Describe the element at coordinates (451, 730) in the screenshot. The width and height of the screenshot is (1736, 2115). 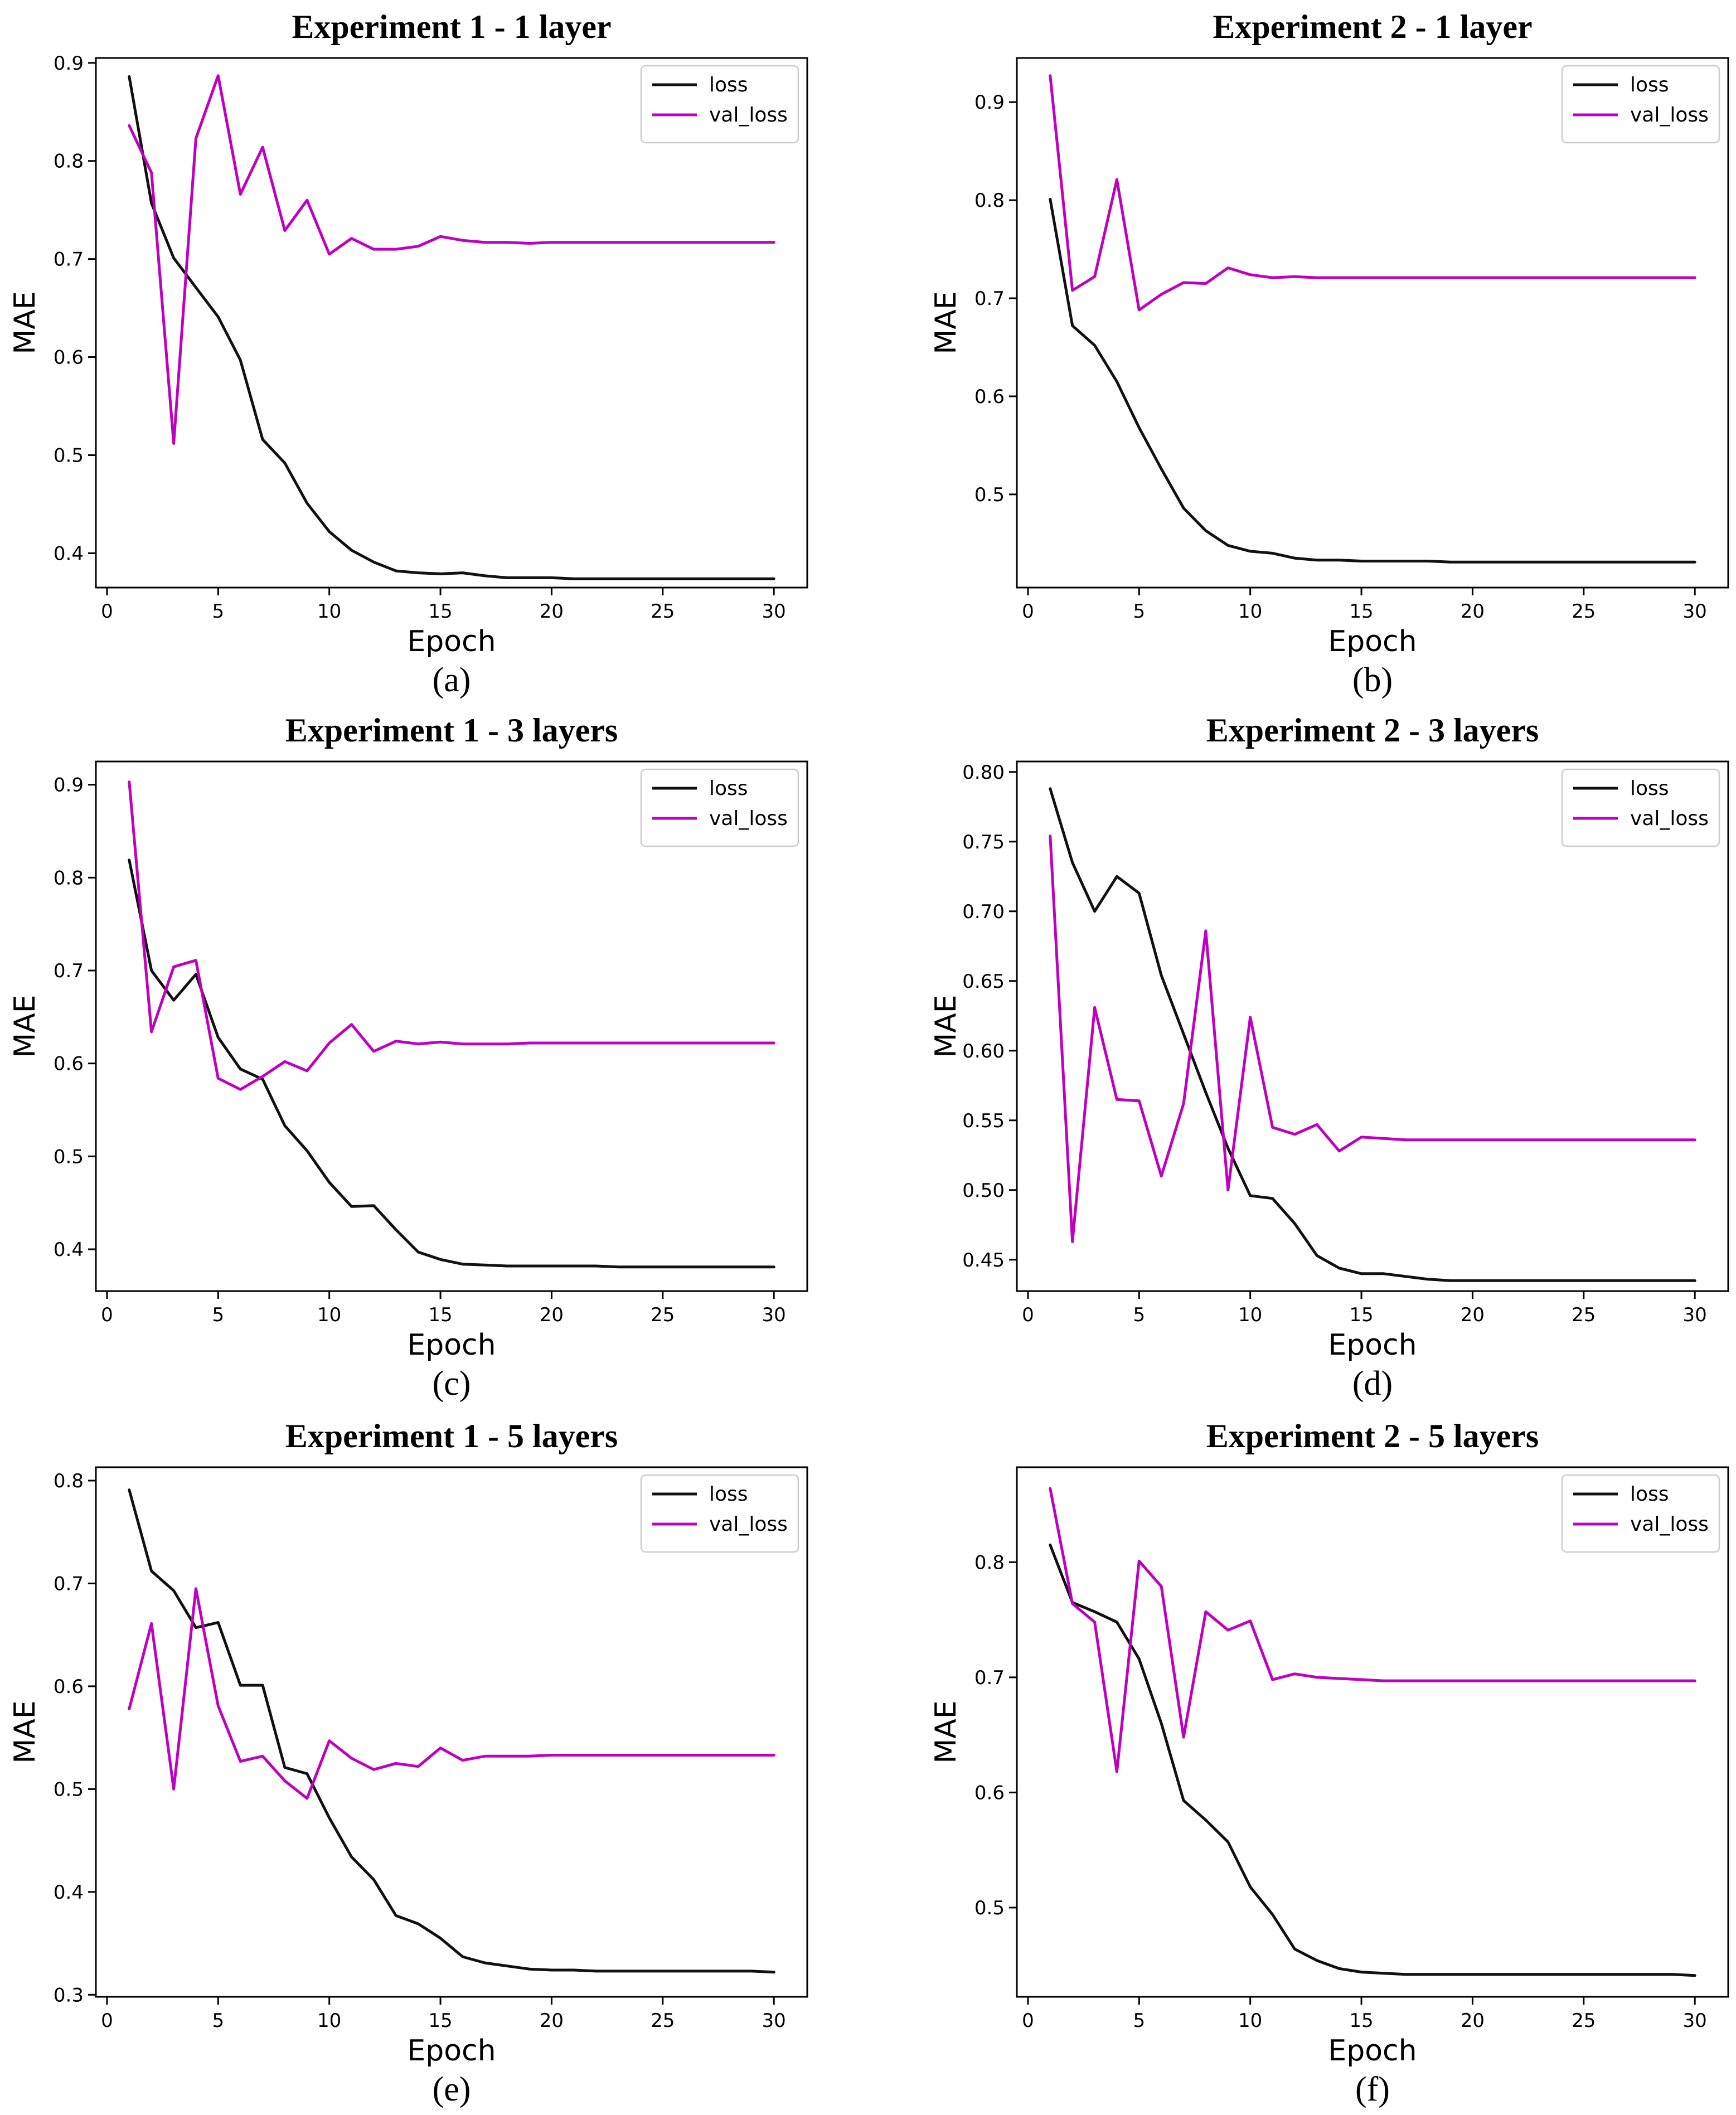
I see `chart-title: Experiment 1 - 3 layers` at that location.